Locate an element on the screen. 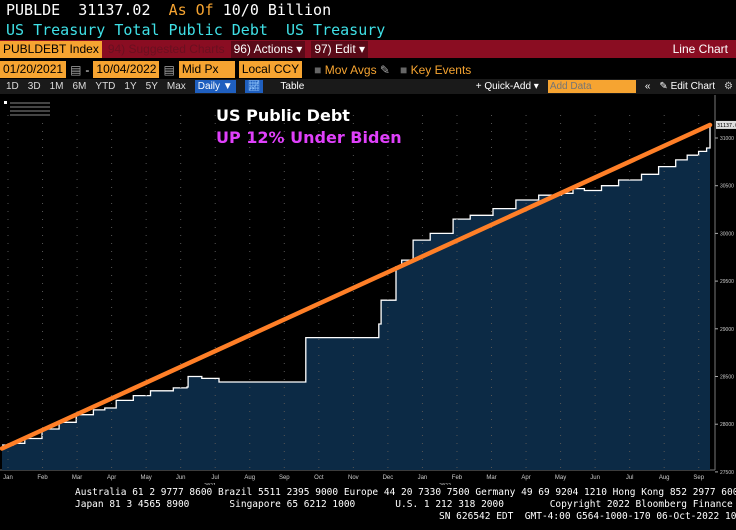 The height and width of the screenshot is (530, 736). key-events-toggle: ■ Key Events is located at coordinates (435, 69).